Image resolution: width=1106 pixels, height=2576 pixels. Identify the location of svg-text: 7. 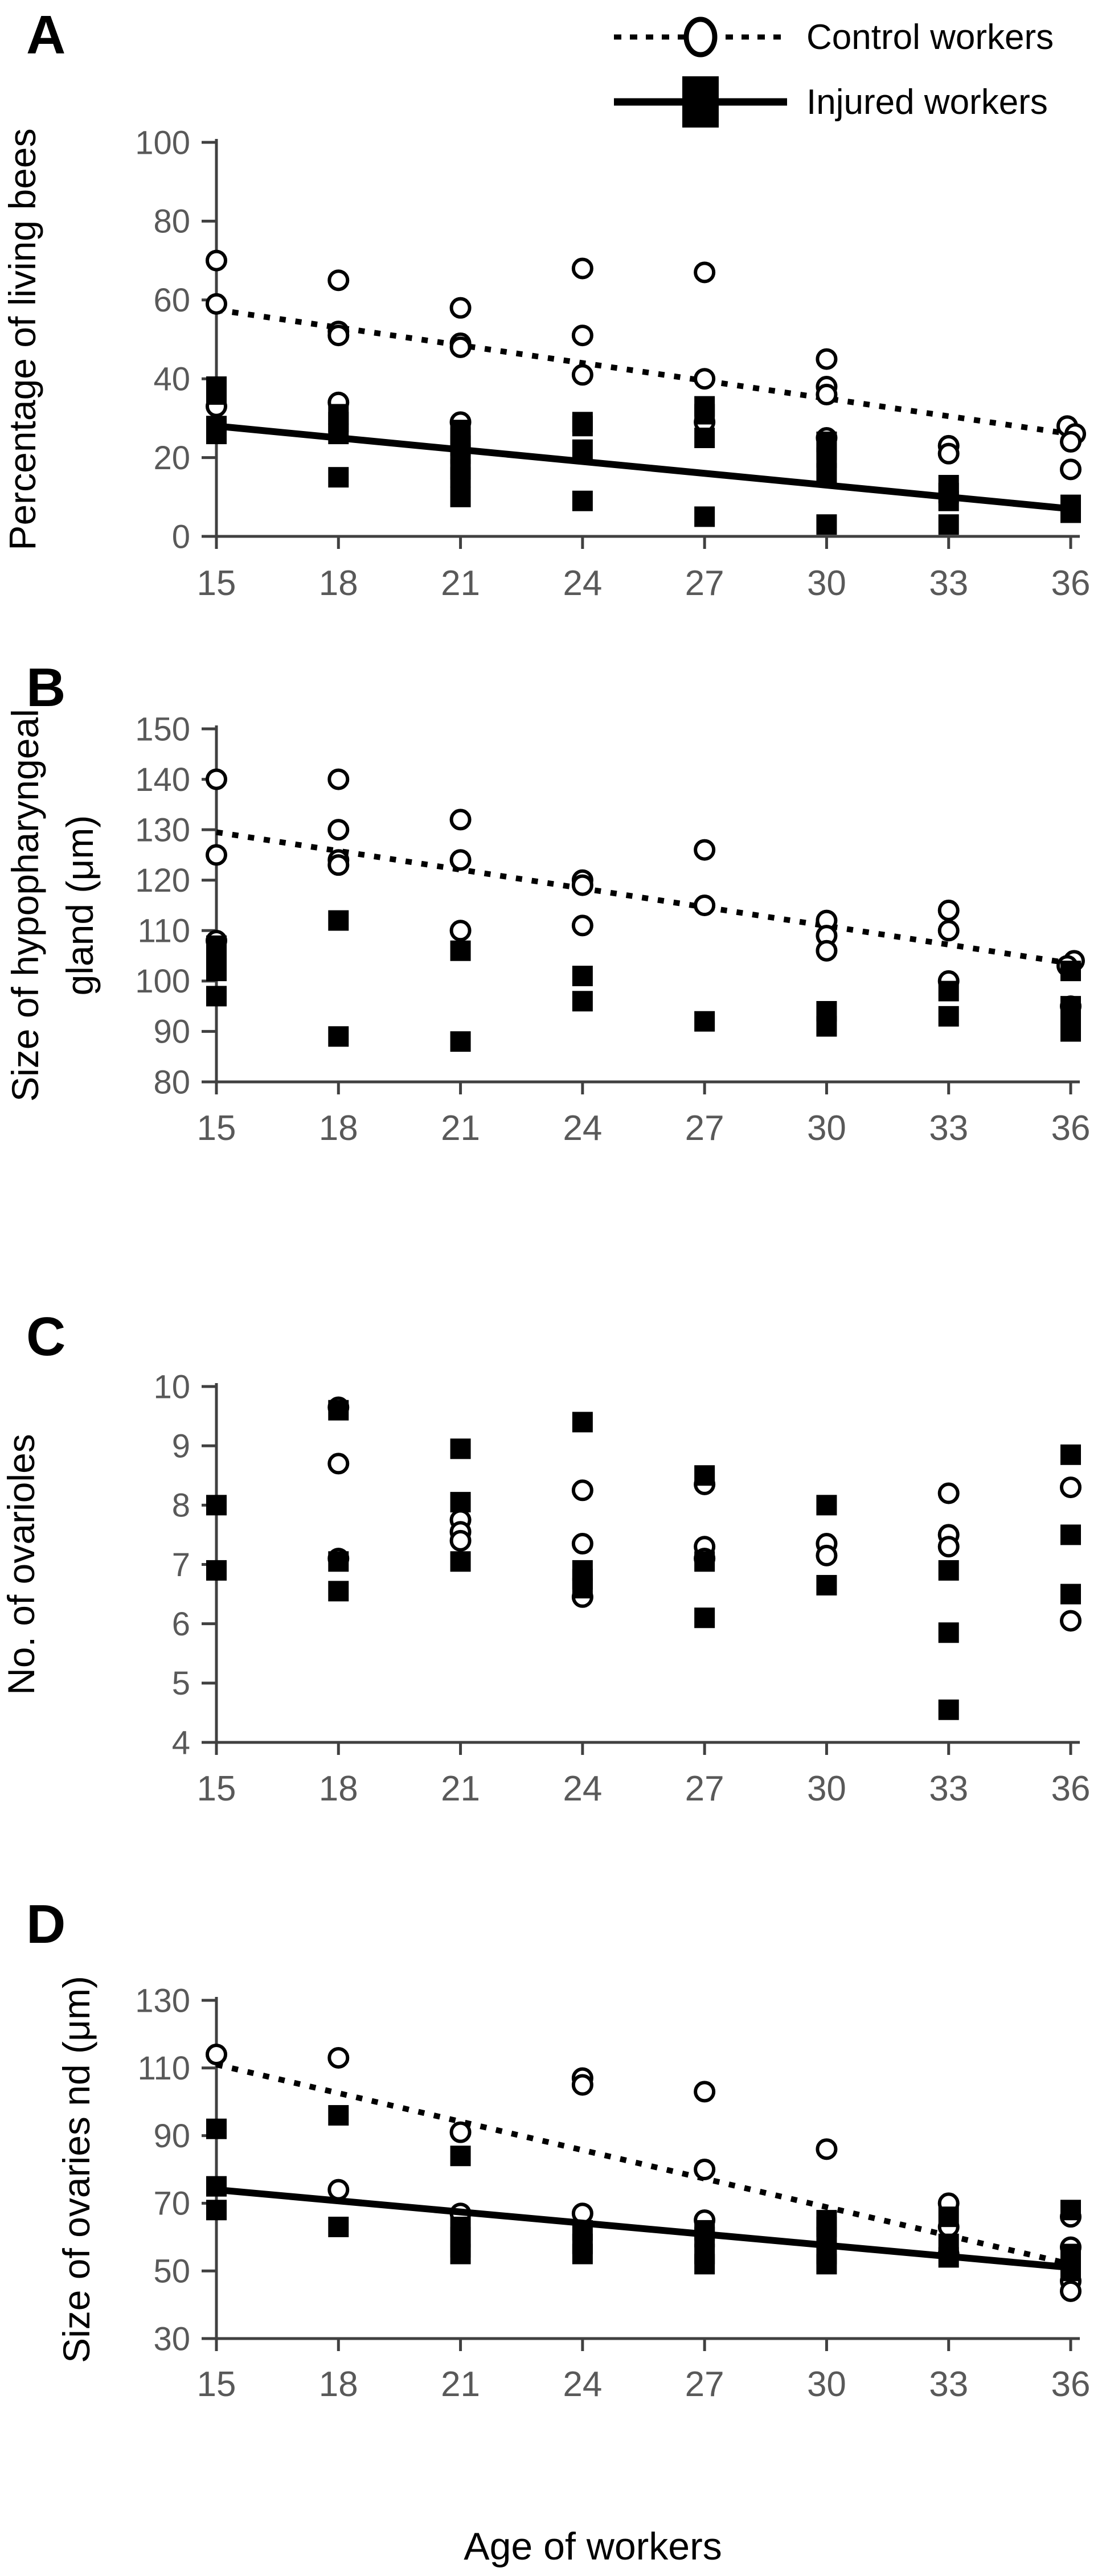
(181, 1565).